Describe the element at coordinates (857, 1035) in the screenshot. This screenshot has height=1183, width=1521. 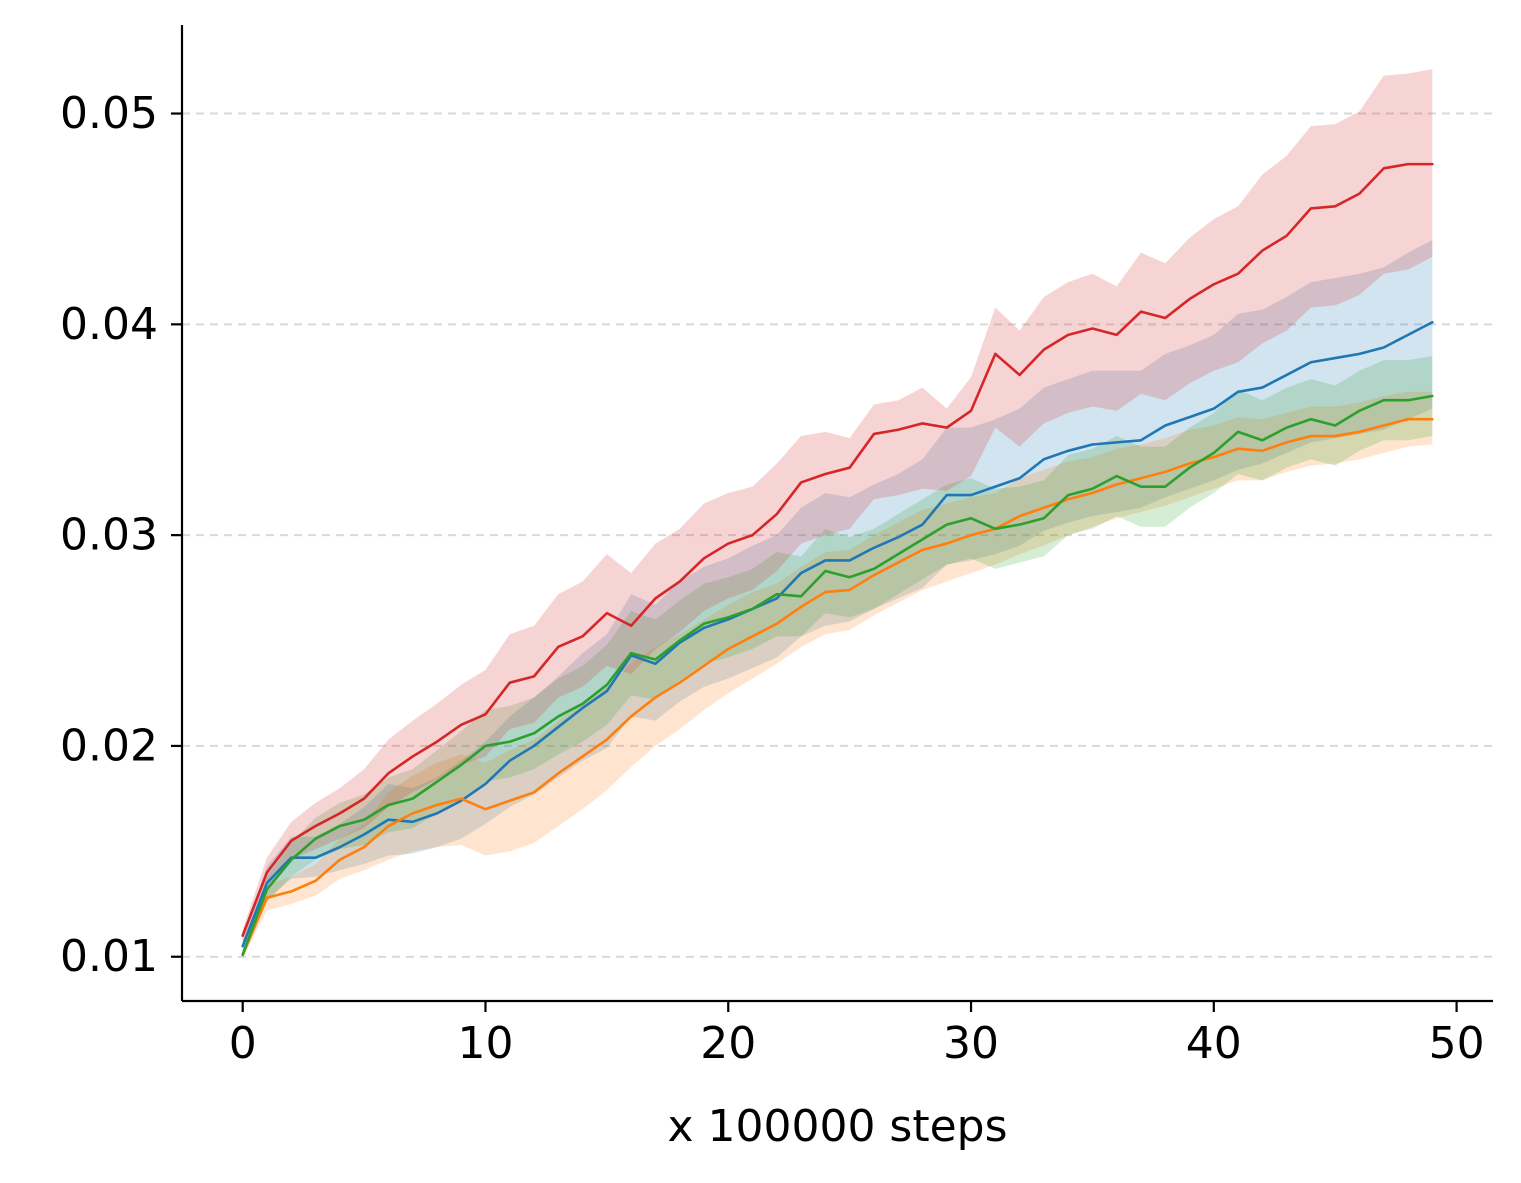
I see `x-ticks: 0 10 20 30 40 50` at that location.